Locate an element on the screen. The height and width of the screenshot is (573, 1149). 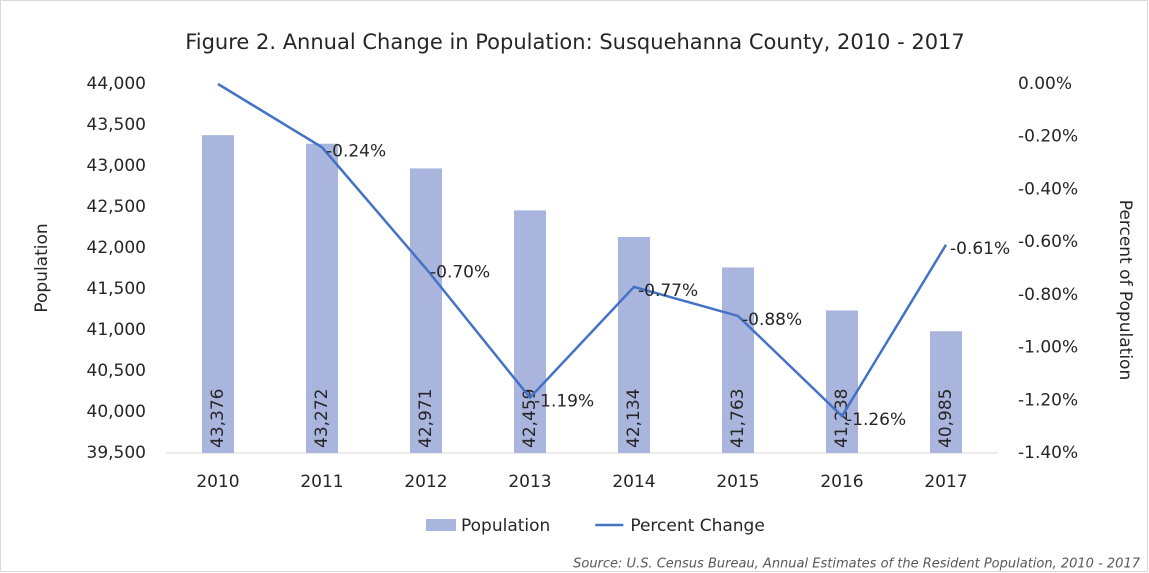
y-tick-label: 41,500 is located at coordinates (116, 289).